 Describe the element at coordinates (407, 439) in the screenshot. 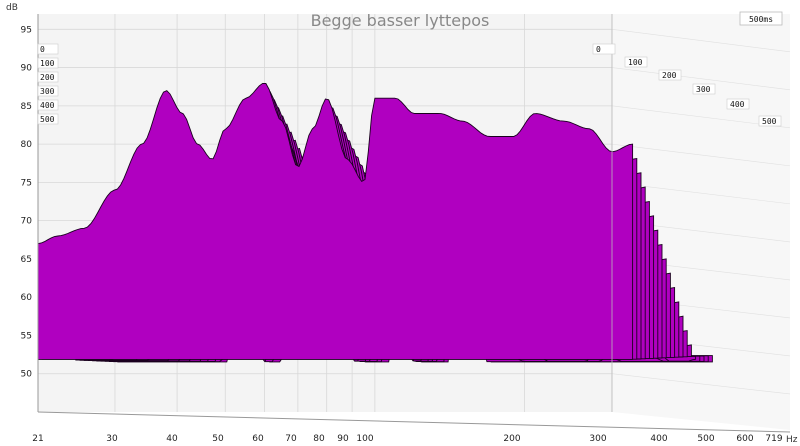

I see `x-axis-ticks: 21 30 40 50 60 70 80 90 100 200 300 400 500 600 719` at that location.